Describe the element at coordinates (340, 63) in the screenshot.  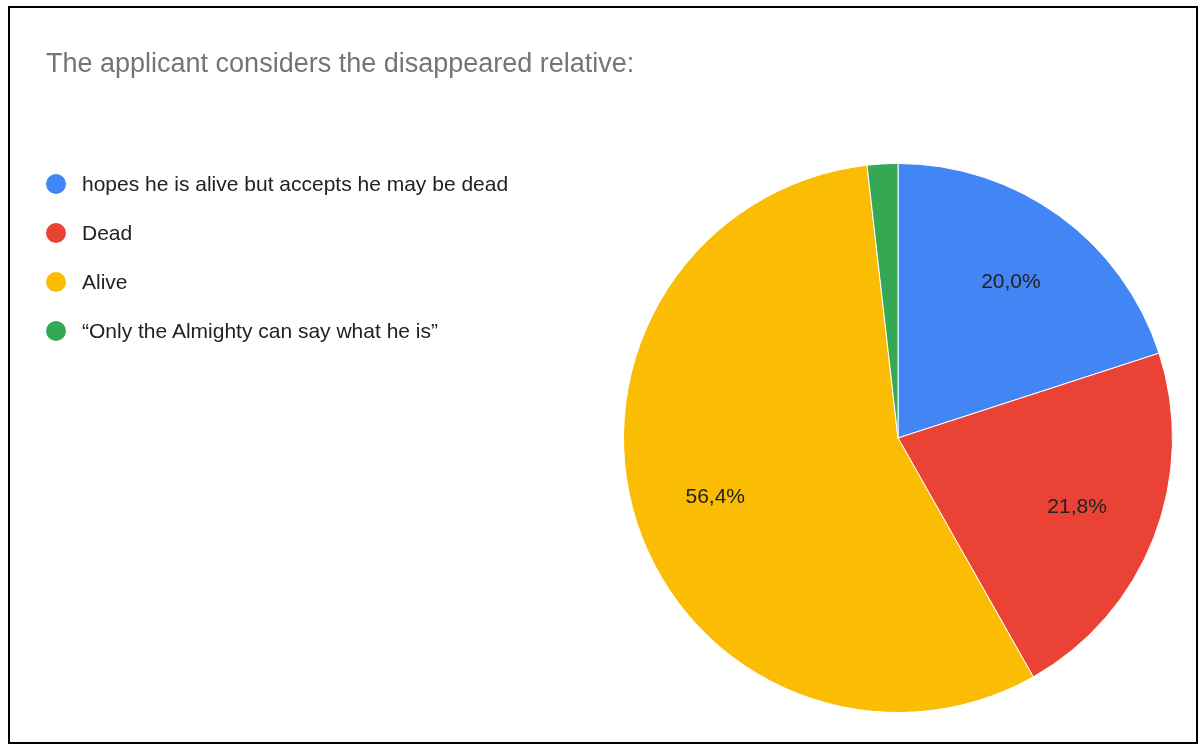
I see `chart-title: The applicant considers the disappeared relative:` at that location.